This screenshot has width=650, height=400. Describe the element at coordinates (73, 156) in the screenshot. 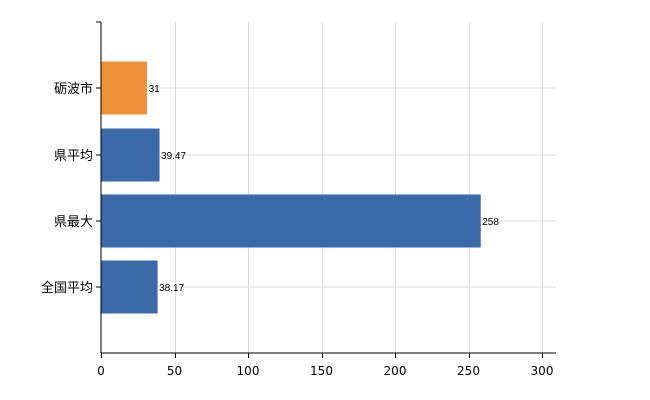

I see `category-label: 県平均` at that location.